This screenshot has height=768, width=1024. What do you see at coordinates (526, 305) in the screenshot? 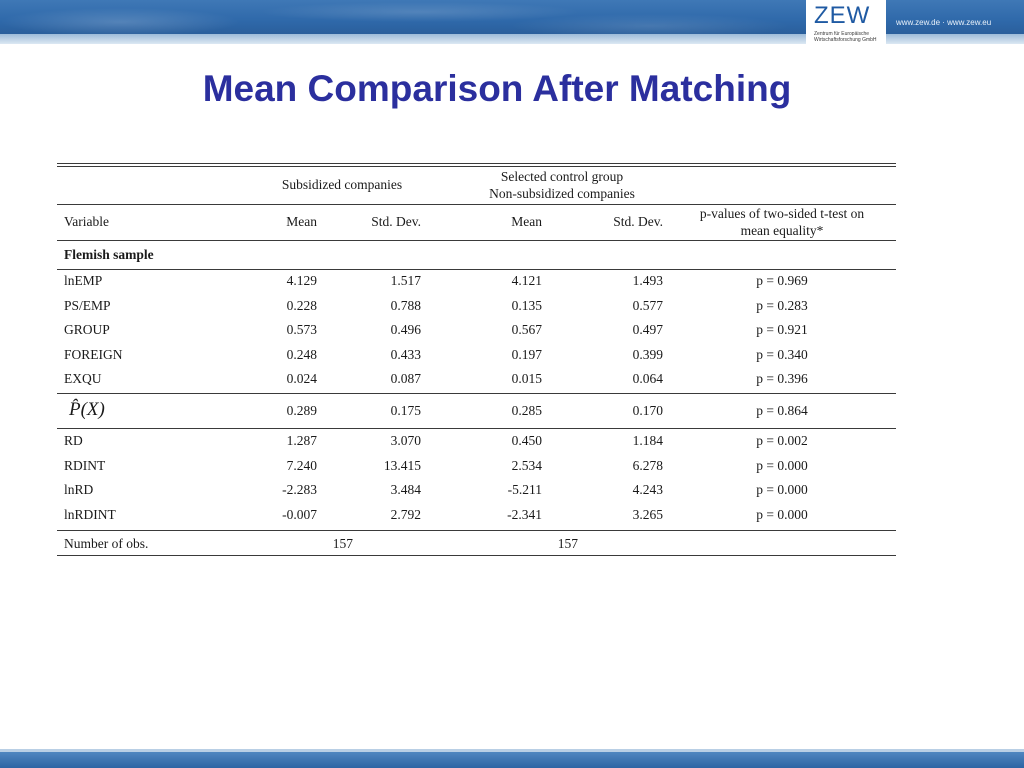
I see `row-mean-control: 0.135` at bounding box center [526, 305].